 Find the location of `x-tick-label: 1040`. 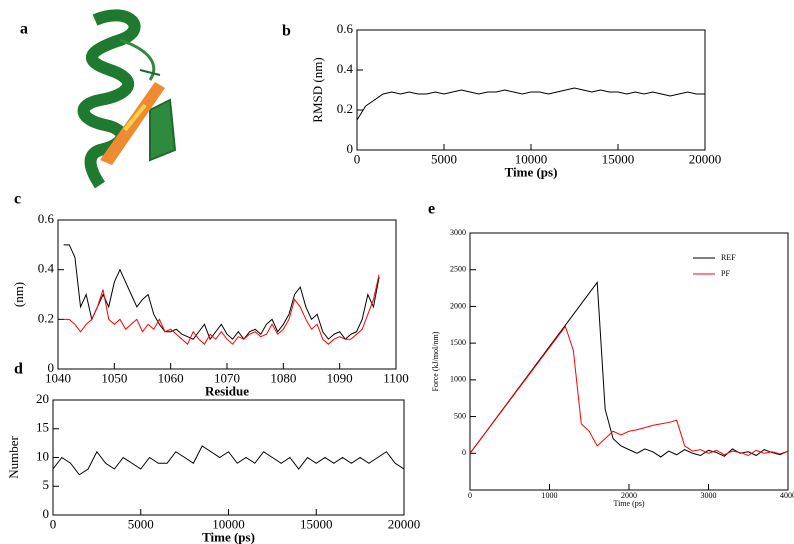

x-tick-label: 1040 is located at coordinates (58, 377).